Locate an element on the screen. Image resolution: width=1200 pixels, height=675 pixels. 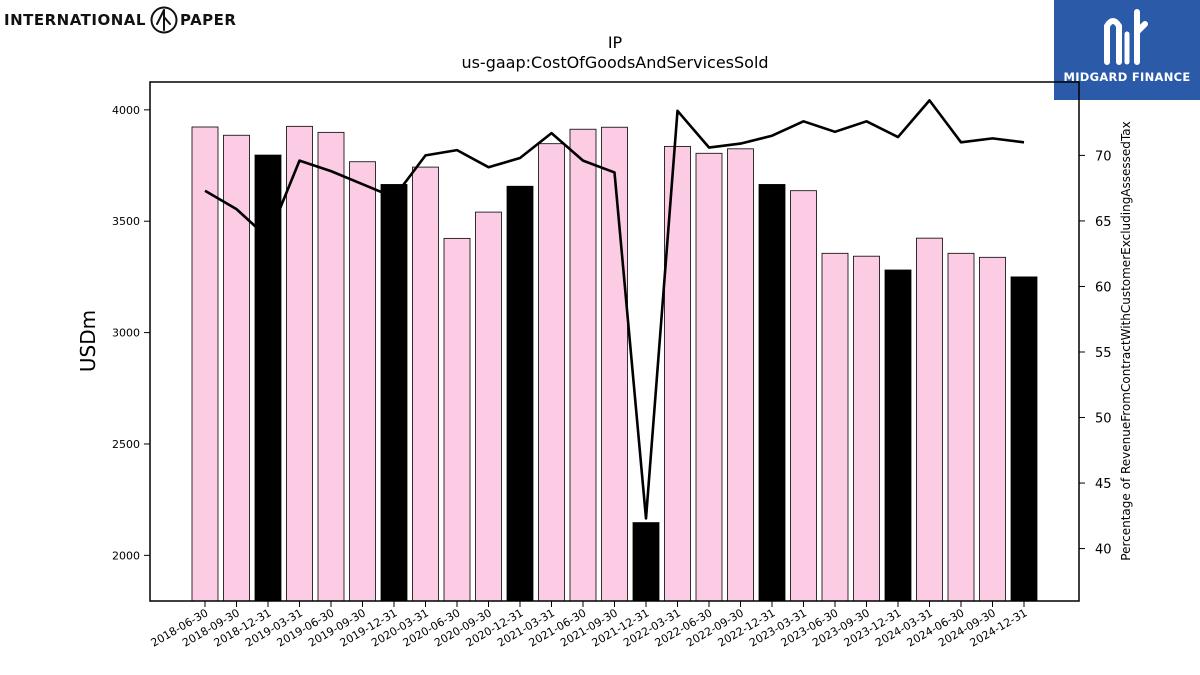
y2-tick-label: 55 is located at coordinates (1103, 353).